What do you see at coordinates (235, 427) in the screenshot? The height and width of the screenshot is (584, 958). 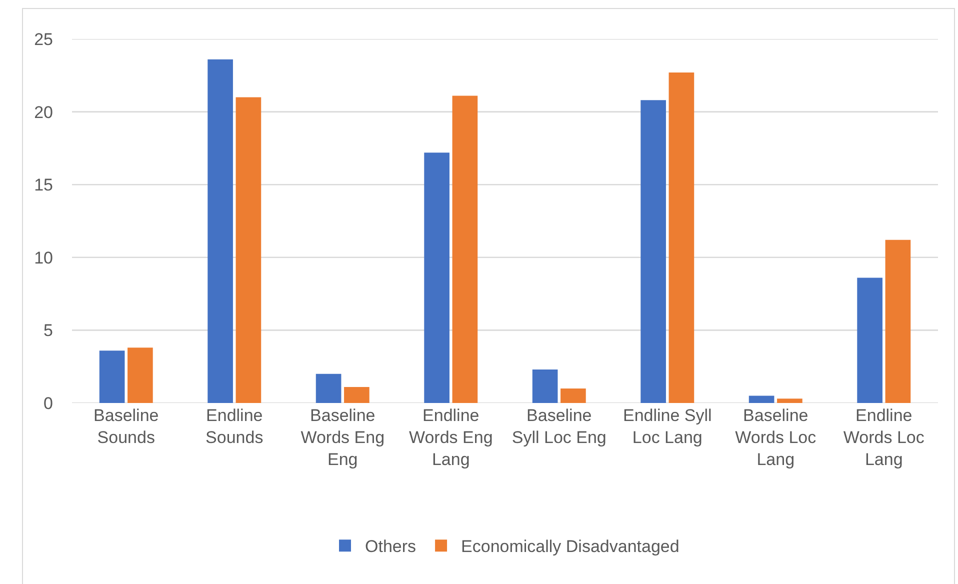 I see `x-tick-label: Endline Sounds` at bounding box center [235, 427].